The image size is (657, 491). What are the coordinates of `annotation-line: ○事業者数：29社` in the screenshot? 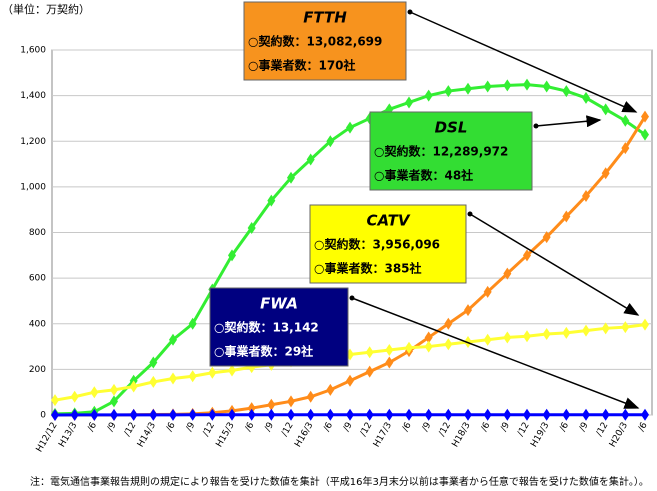 It's located at (263, 351).